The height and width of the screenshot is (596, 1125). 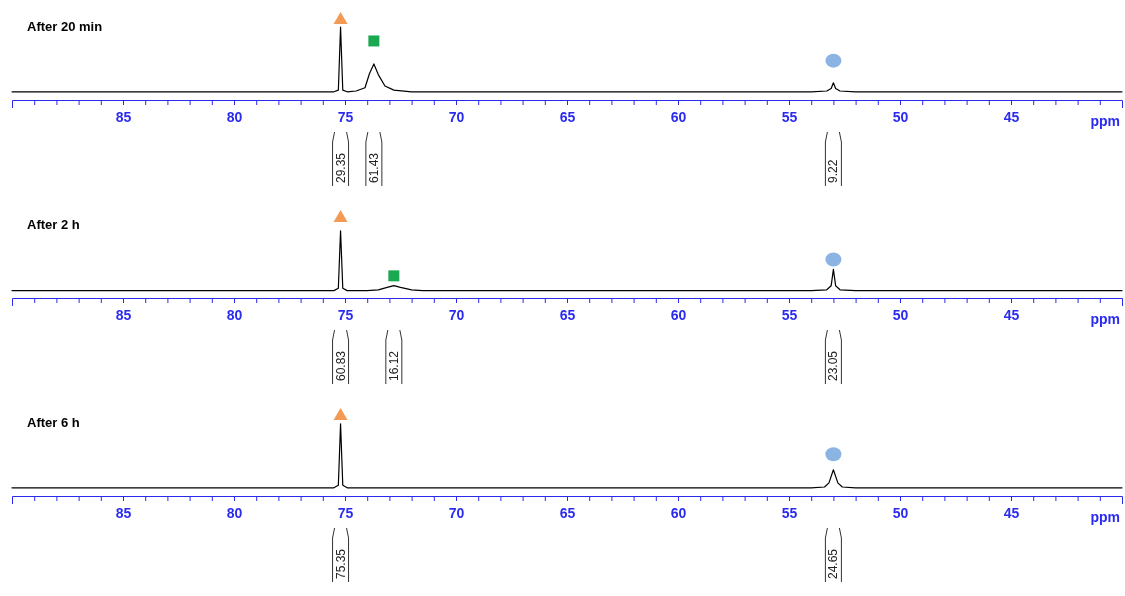 What do you see at coordinates (833, 171) in the screenshot?
I see `text: 9.22` at bounding box center [833, 171].